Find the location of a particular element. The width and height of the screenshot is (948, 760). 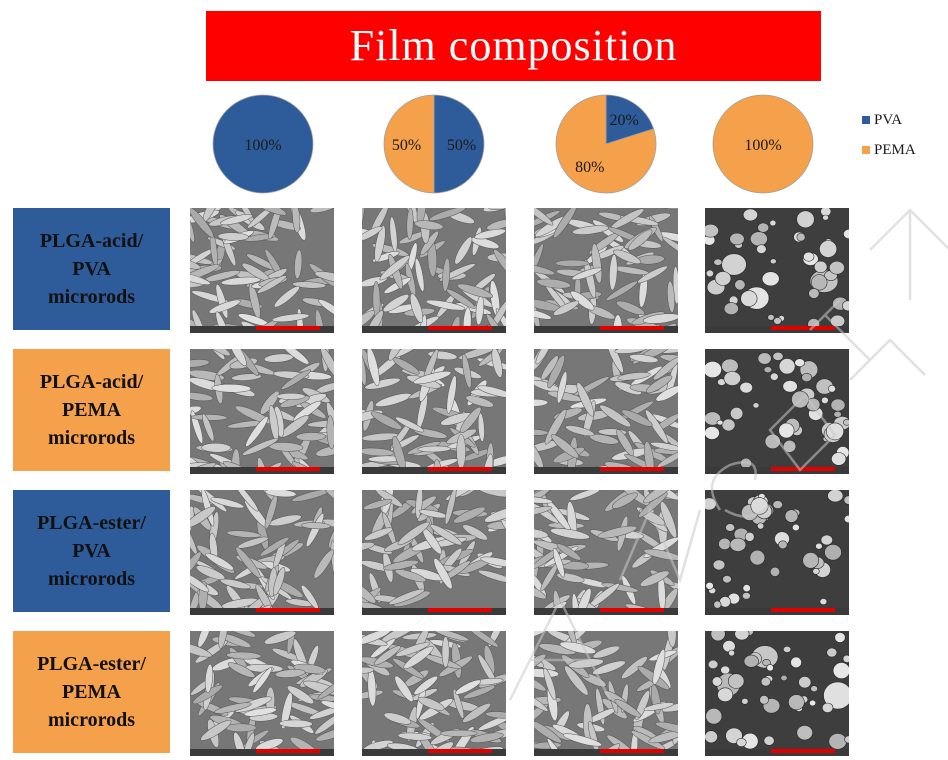

row-label-plga-acid-pema: PLGA-acid/ PEMA microrods is located at coordinates (91, 410).